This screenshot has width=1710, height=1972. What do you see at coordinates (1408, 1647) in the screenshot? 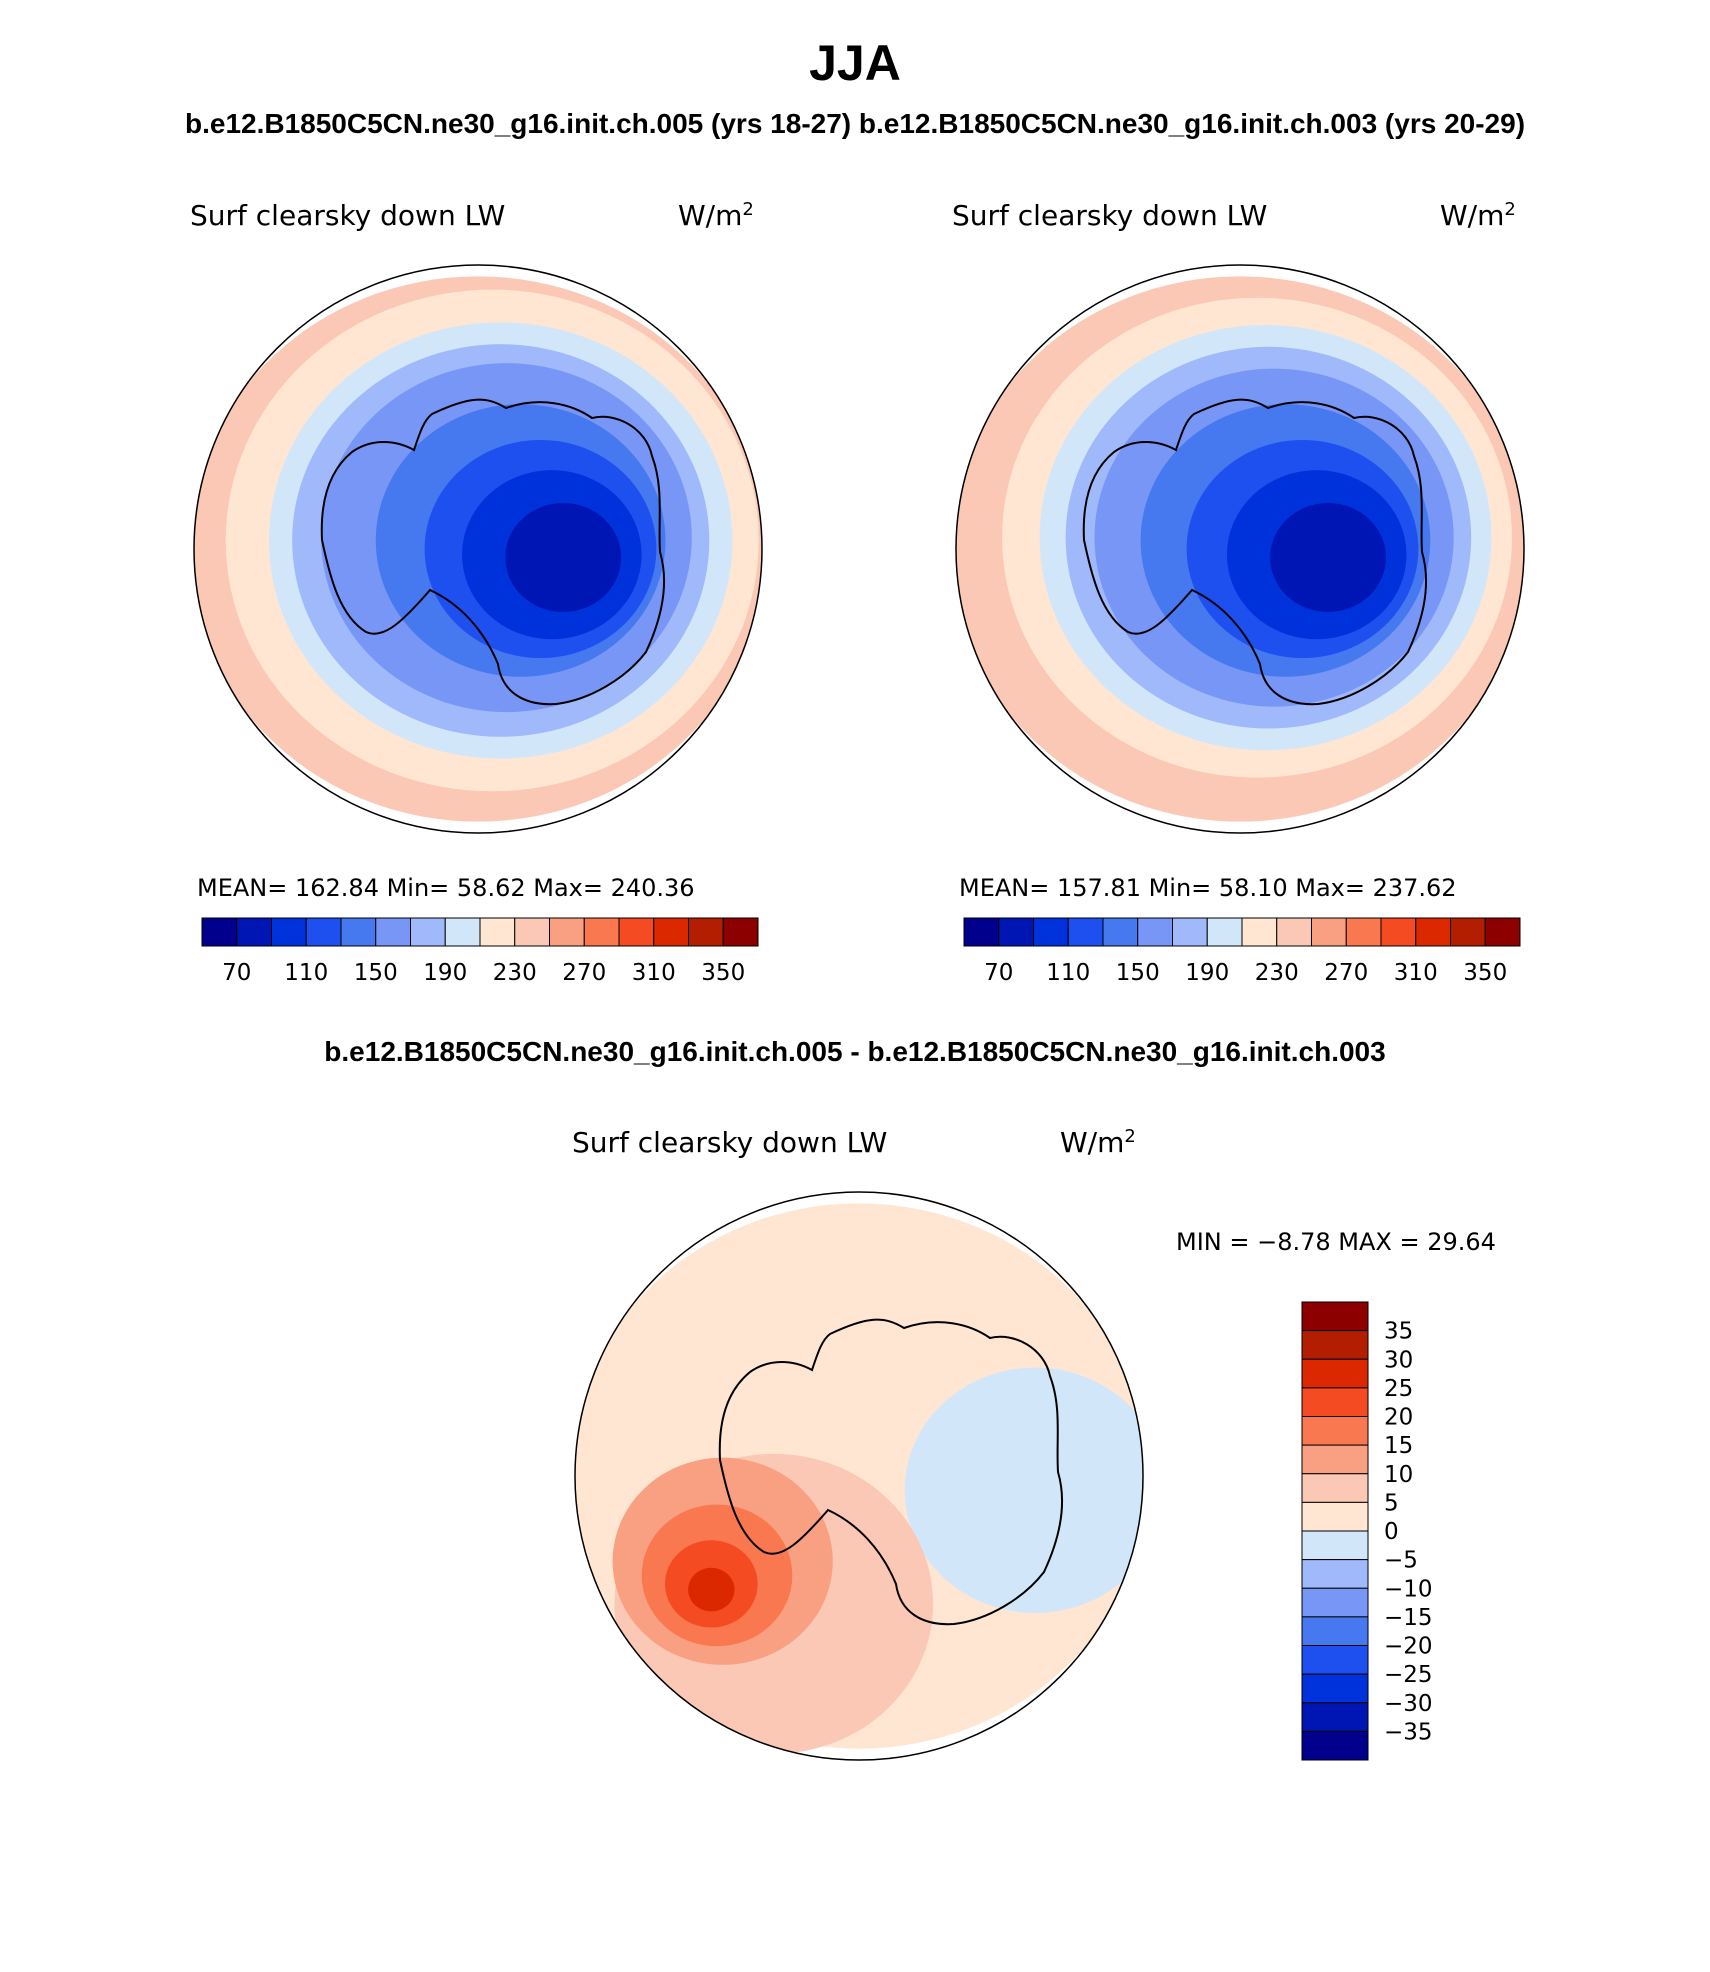
I see `colorbar-tick-label: −20` at bounding box center [1408, 1647].